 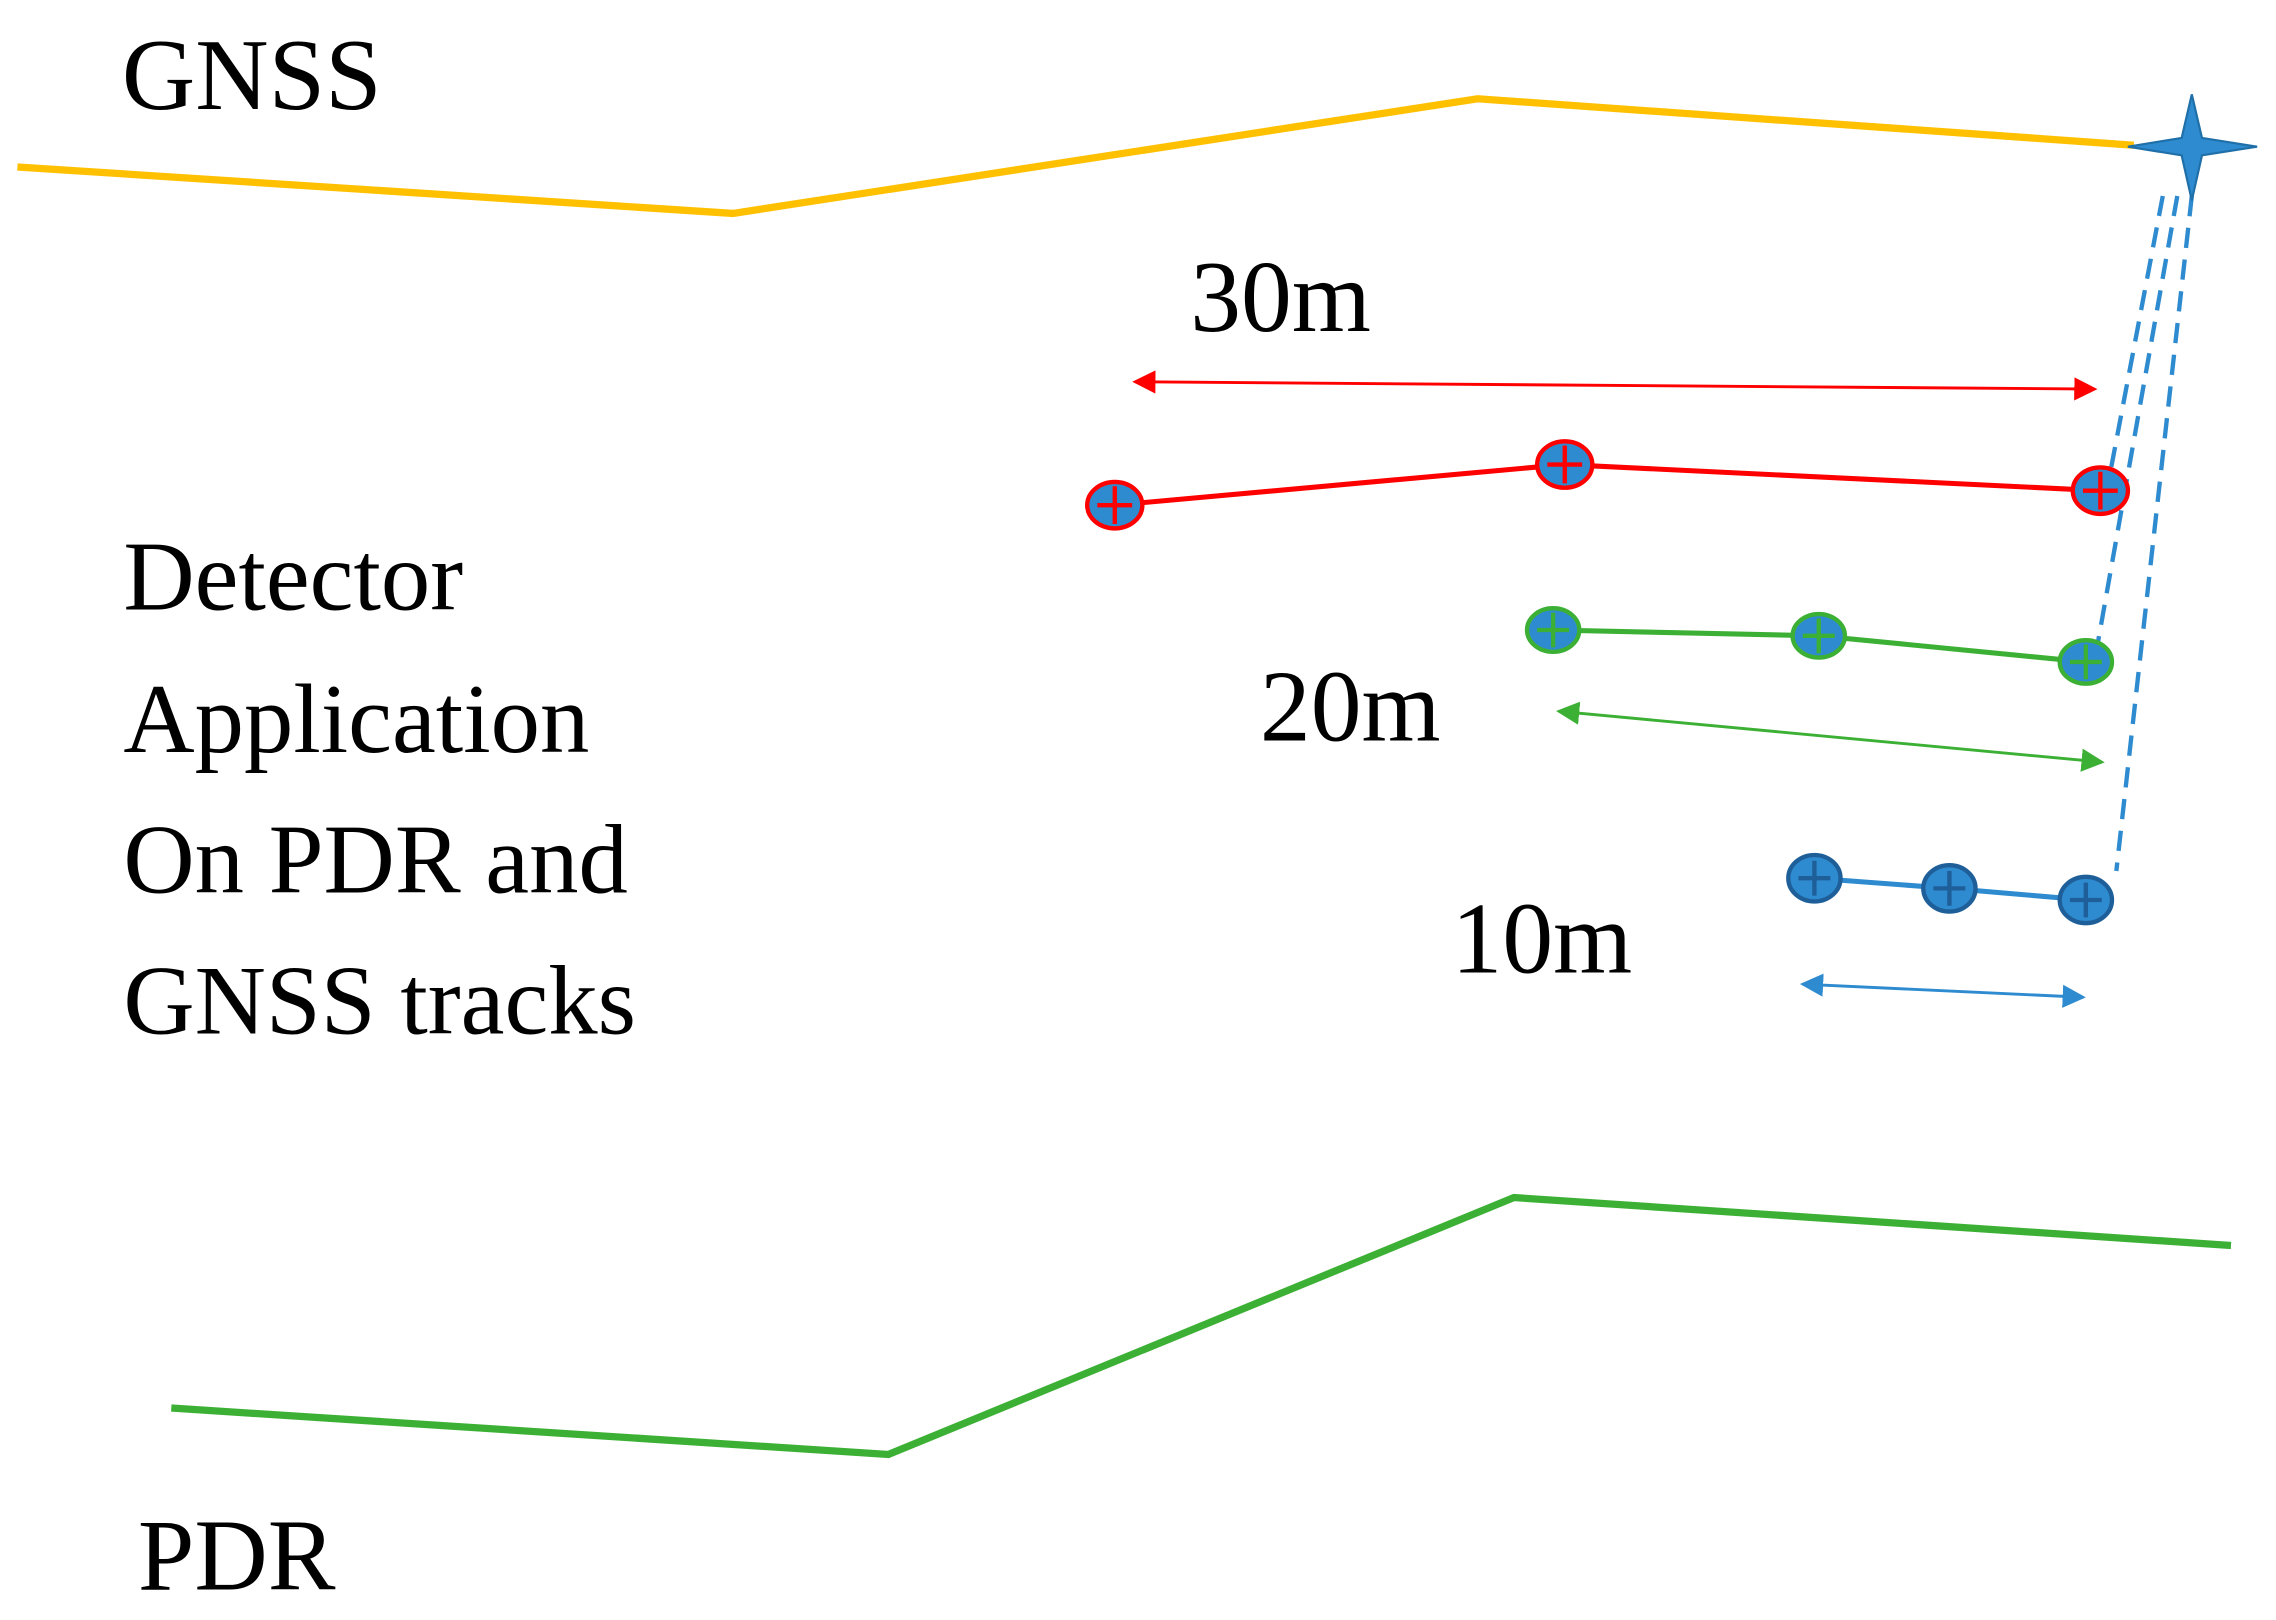 What do you see at coordinates (379, 1001) in the screenshot?
I see `description-line: GNSS tracks` at bounding box center [379, 1001].